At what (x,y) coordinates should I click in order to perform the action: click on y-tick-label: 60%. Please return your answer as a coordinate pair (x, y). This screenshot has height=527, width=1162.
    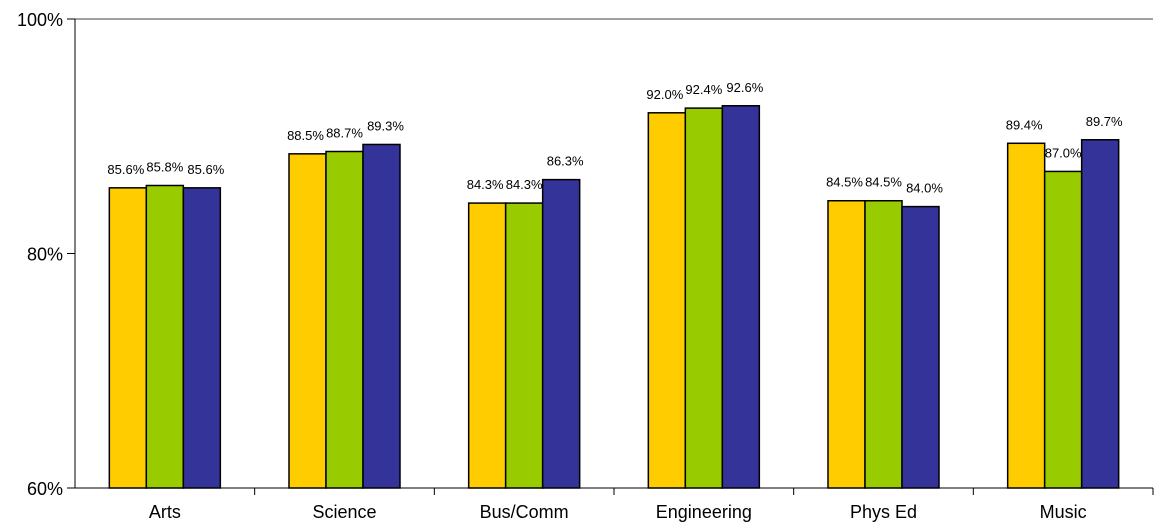
    Looking at the image, I should click on (45, 489).